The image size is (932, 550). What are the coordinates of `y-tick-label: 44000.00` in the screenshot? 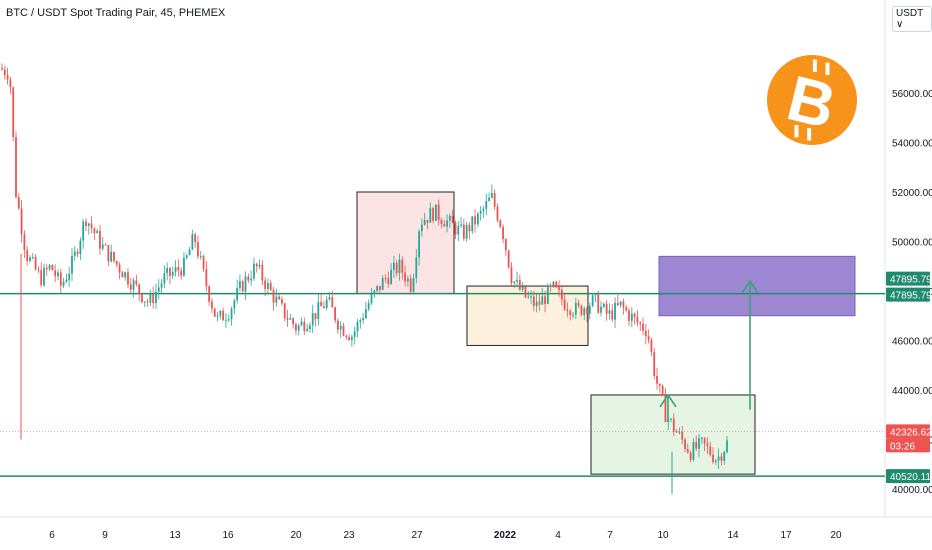 It's located at (912, 391).